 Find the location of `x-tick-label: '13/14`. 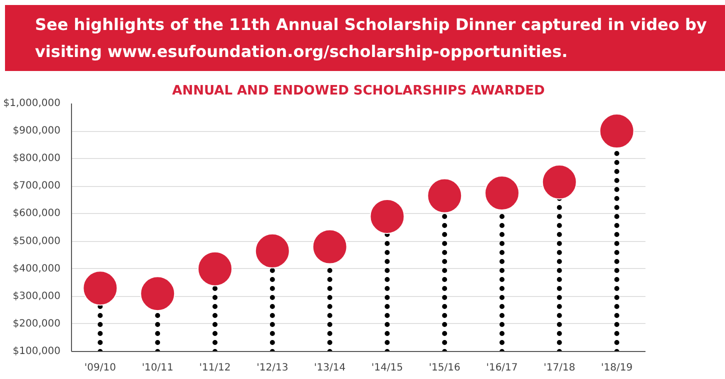

x-tick-label: '13/14 is located at coordinates (330, 368).